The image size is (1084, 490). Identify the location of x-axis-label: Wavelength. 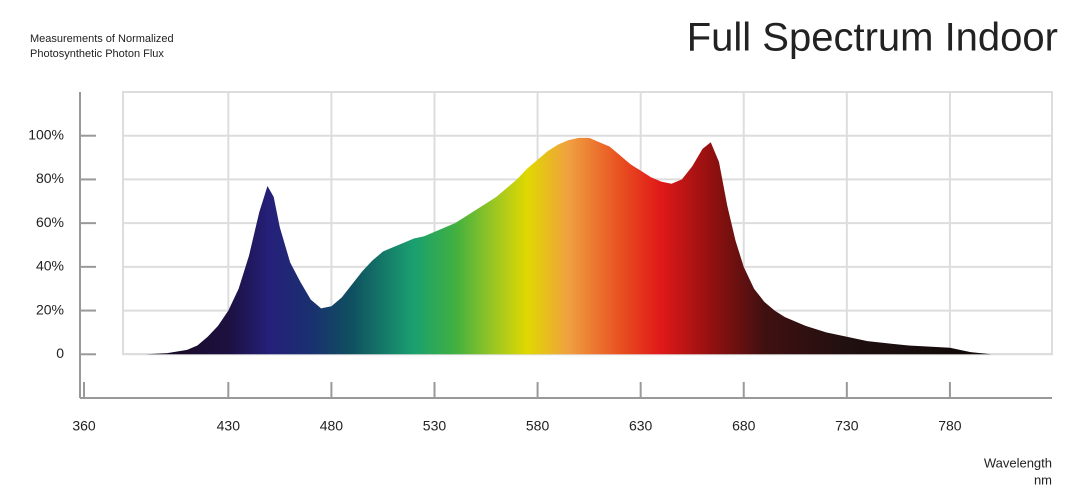
(1018, 462).